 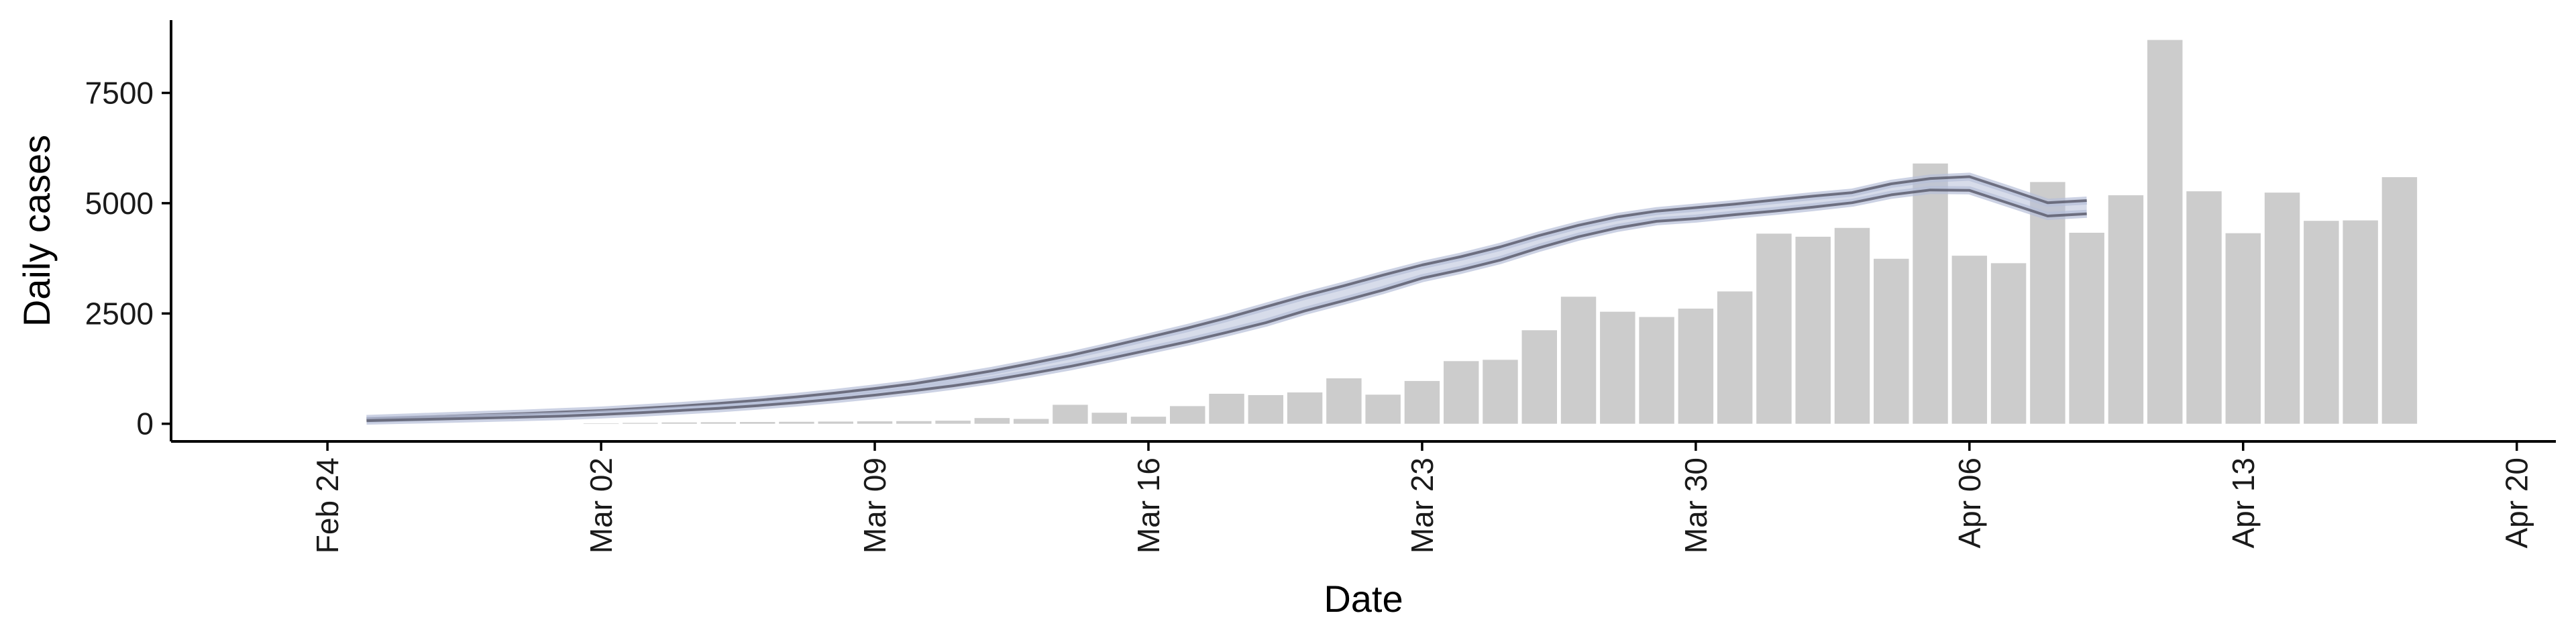 What do you see at coordinates (2517, 503) in the screenshot?
I see `x-tick-label: Apr 20` at bounding box center [2517, 503].